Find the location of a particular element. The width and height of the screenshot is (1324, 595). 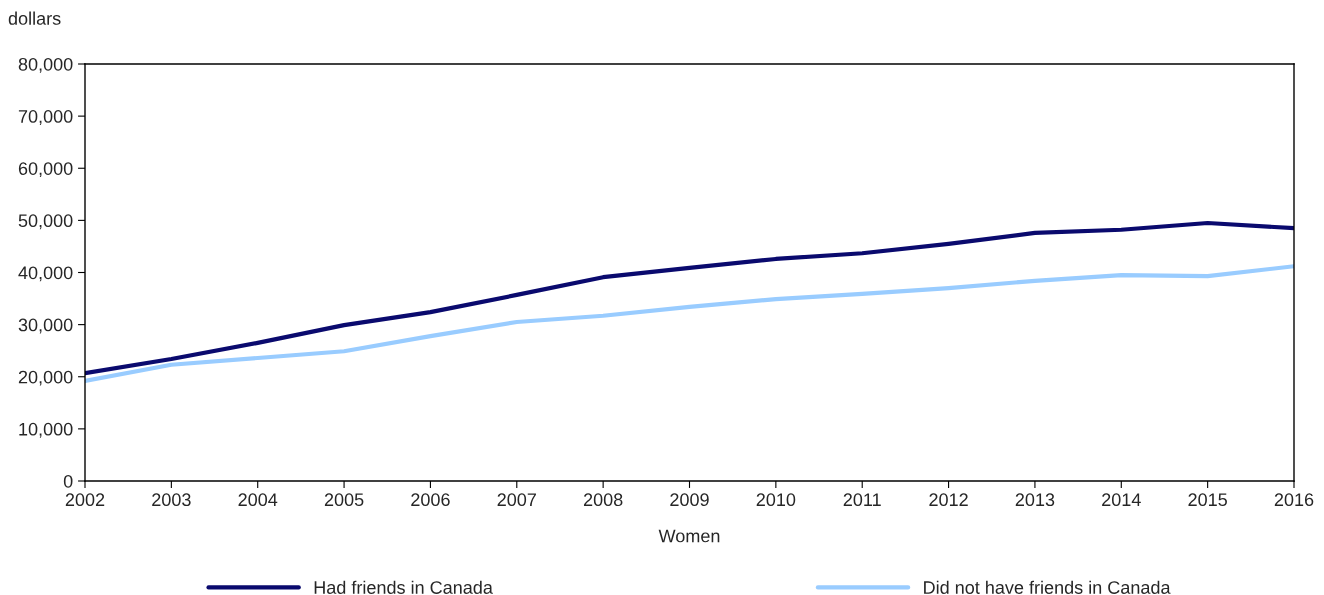

y-tick-label: 70,000 is located at coordinates (45, 117).